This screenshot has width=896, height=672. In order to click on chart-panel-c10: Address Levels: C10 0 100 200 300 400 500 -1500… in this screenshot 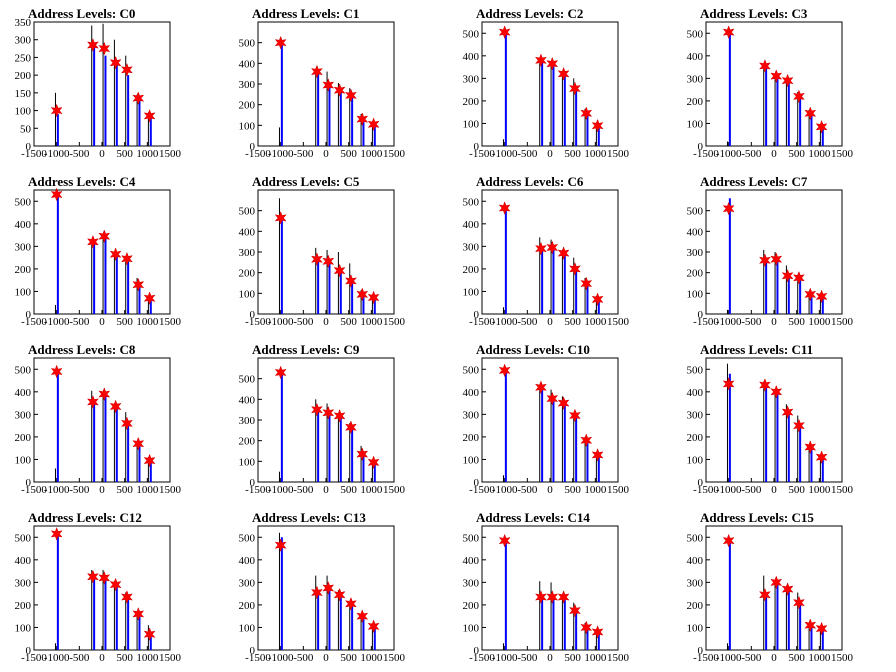, I will do `click(546, 419)`.